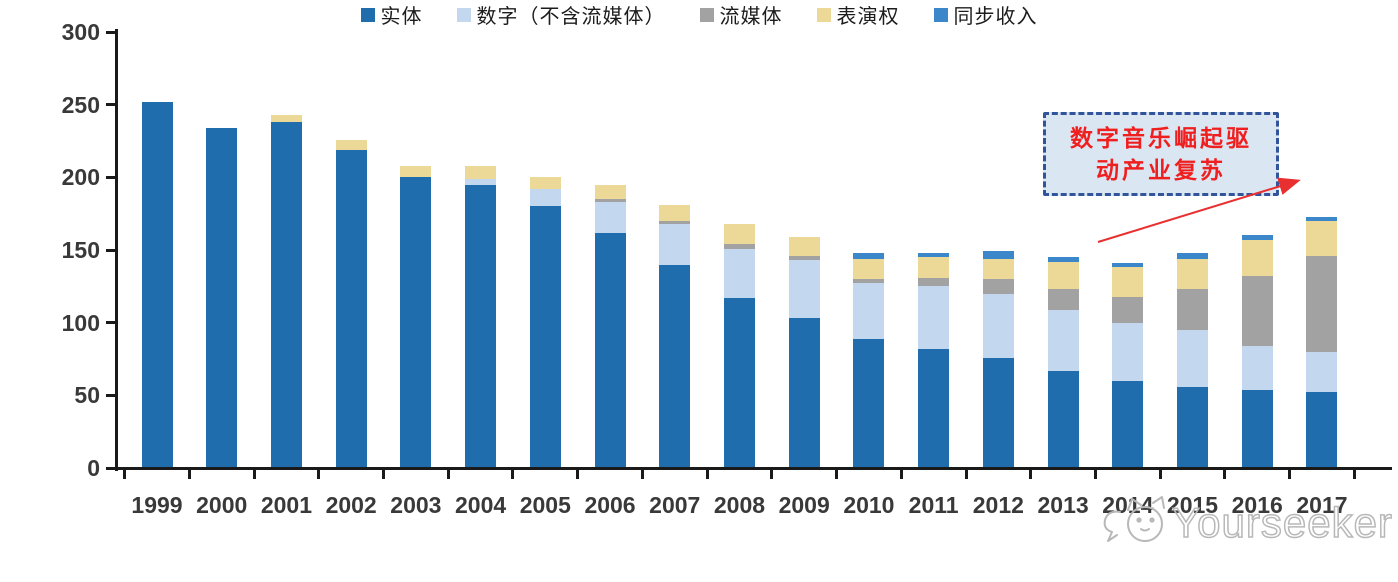 The image size is (1398, 582). I want to click on x-axis-label-2010: 2010, so click(869, 505).